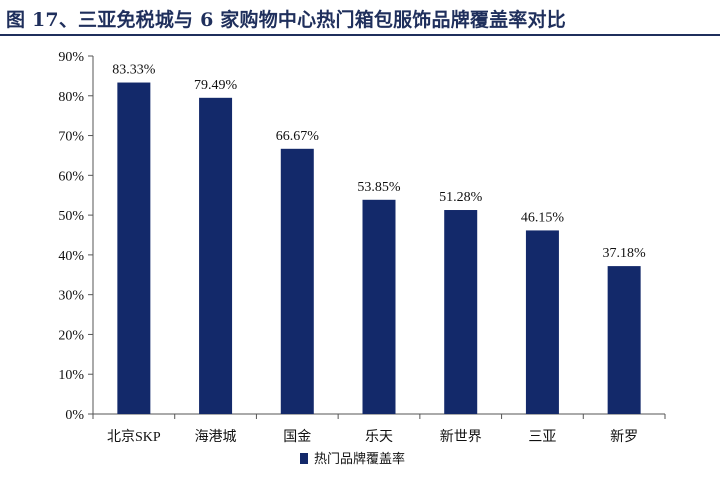 The width and height of the screenshot is (720, 488). I want to click on legend-swatch, so click(304, 458).